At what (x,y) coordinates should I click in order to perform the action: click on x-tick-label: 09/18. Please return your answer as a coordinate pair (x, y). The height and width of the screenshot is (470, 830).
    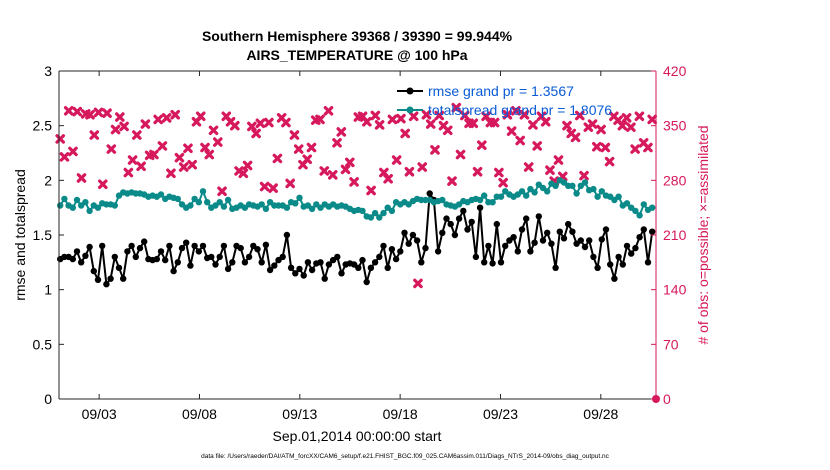
    Looking at the image, I should click on (400, 414).